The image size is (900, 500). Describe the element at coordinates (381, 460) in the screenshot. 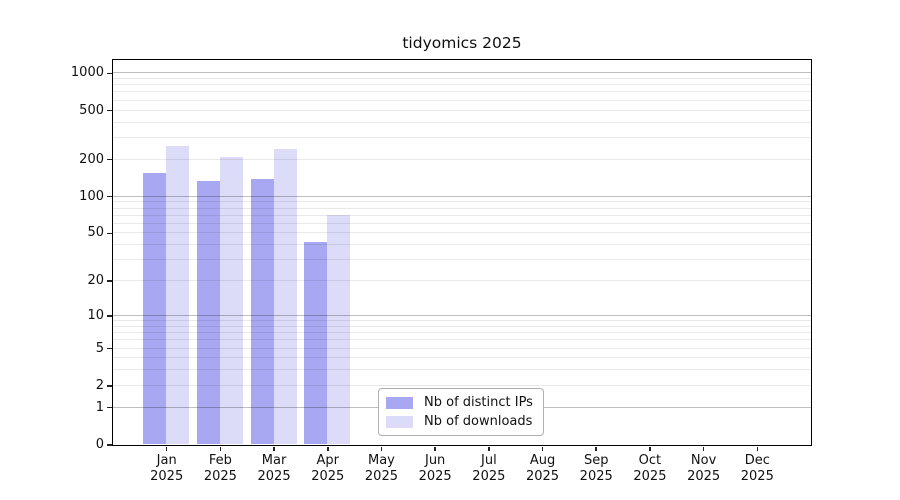

I see `x-tick-month-may: May` at that location.